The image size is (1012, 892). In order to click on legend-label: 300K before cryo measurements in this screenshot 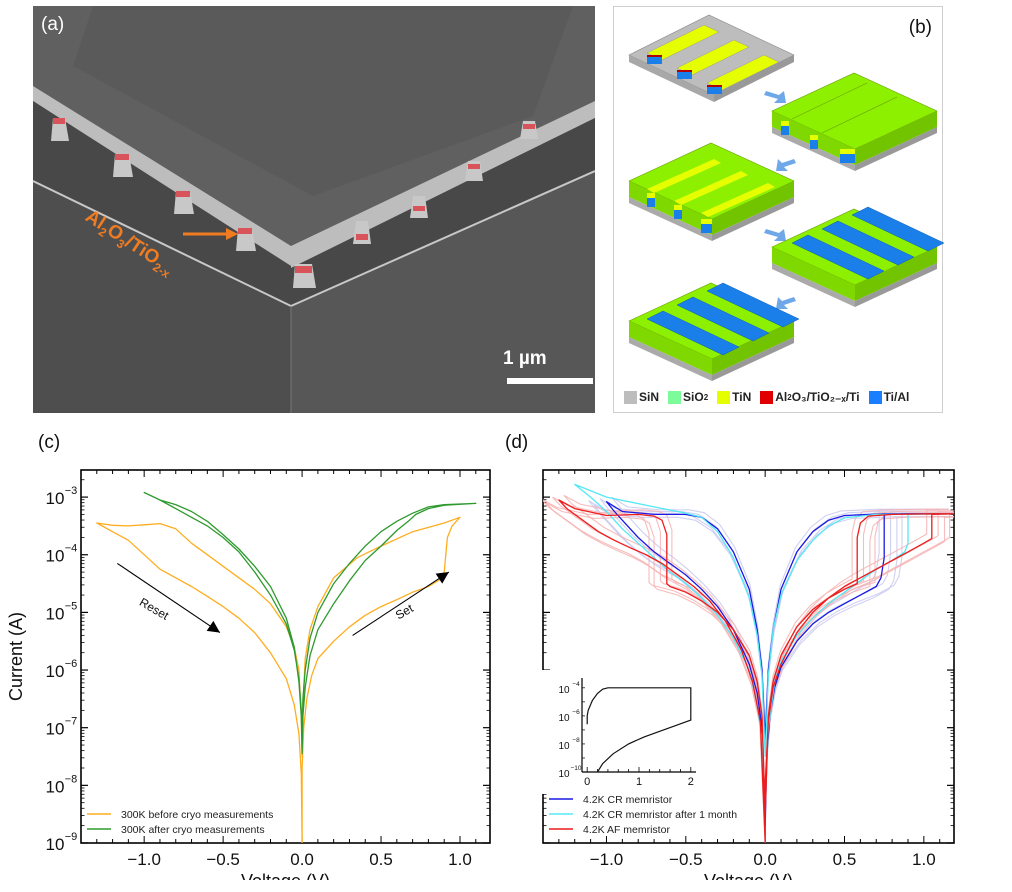, I will do `click(197, 815)`.